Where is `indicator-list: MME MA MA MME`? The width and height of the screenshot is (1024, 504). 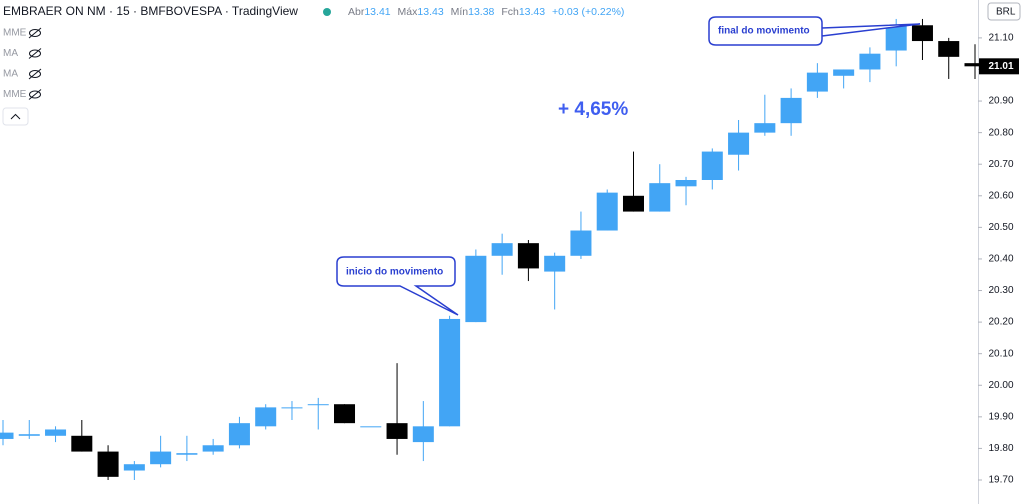
indicator-list: MME MA MA MME is located at coordinates (22, 63).